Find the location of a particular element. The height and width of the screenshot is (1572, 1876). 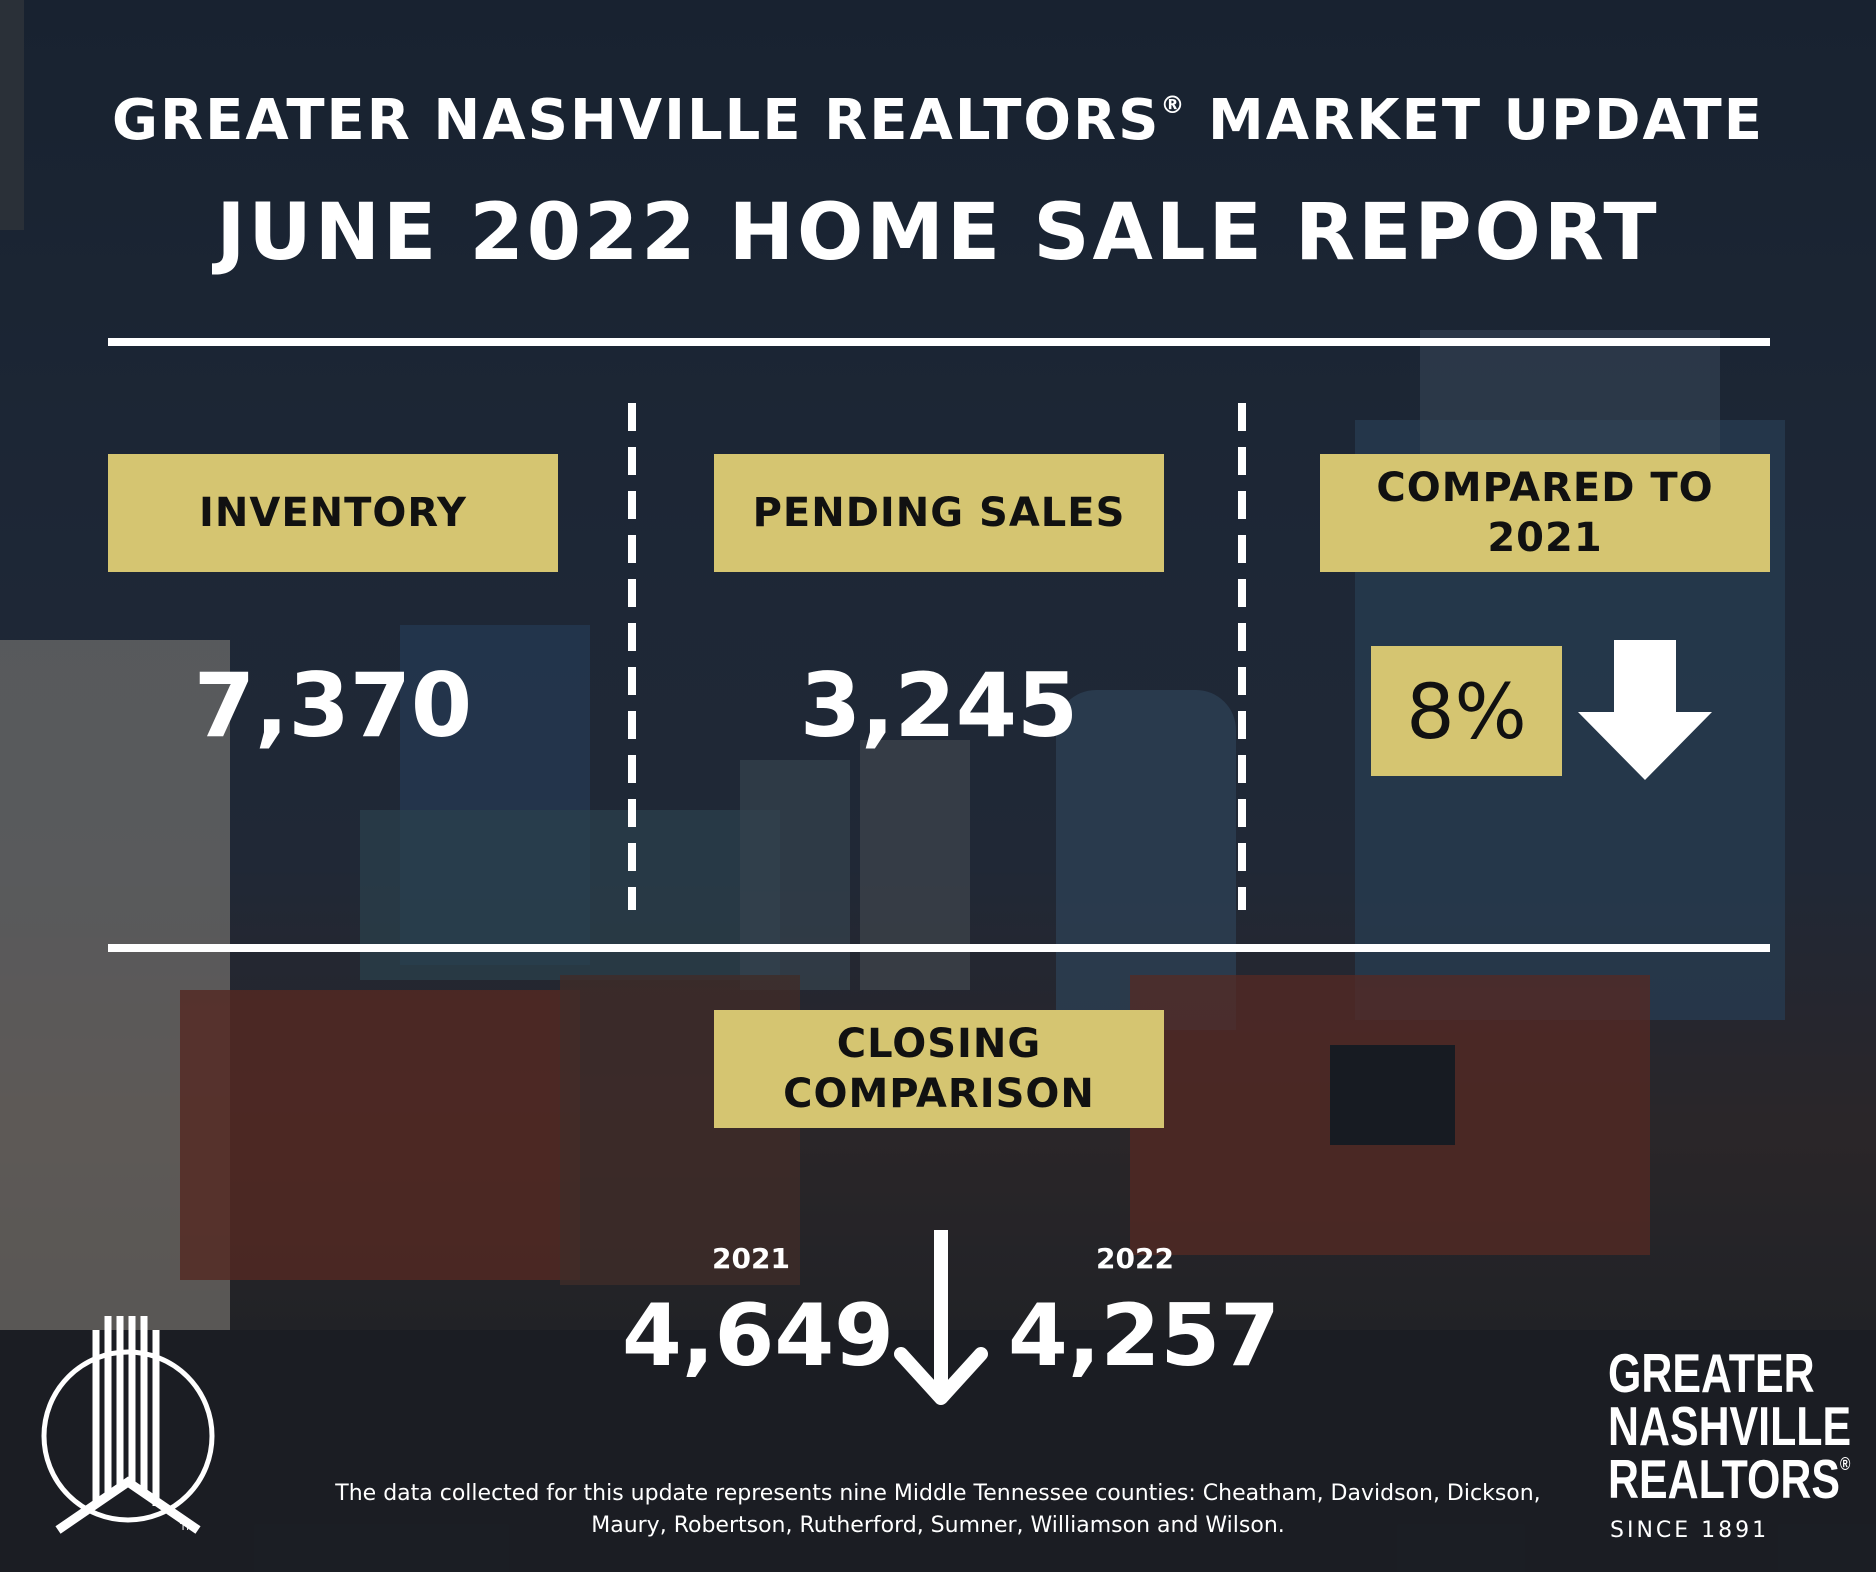

brand-line-3-wrap: REALTORS® is located at coordinates (1729, 1478).